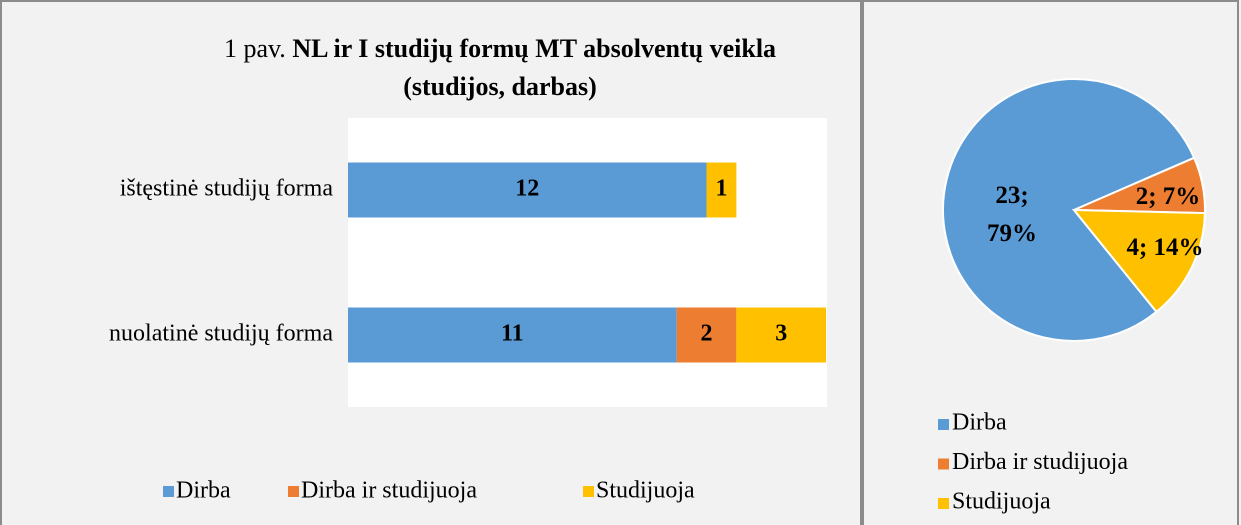 This screenshot has height=525, width=1241. What do you see at coordinates (254, 48) in the screenshot?
I see `title-prefix: 1 pav.` at bounding box center [254, 48].